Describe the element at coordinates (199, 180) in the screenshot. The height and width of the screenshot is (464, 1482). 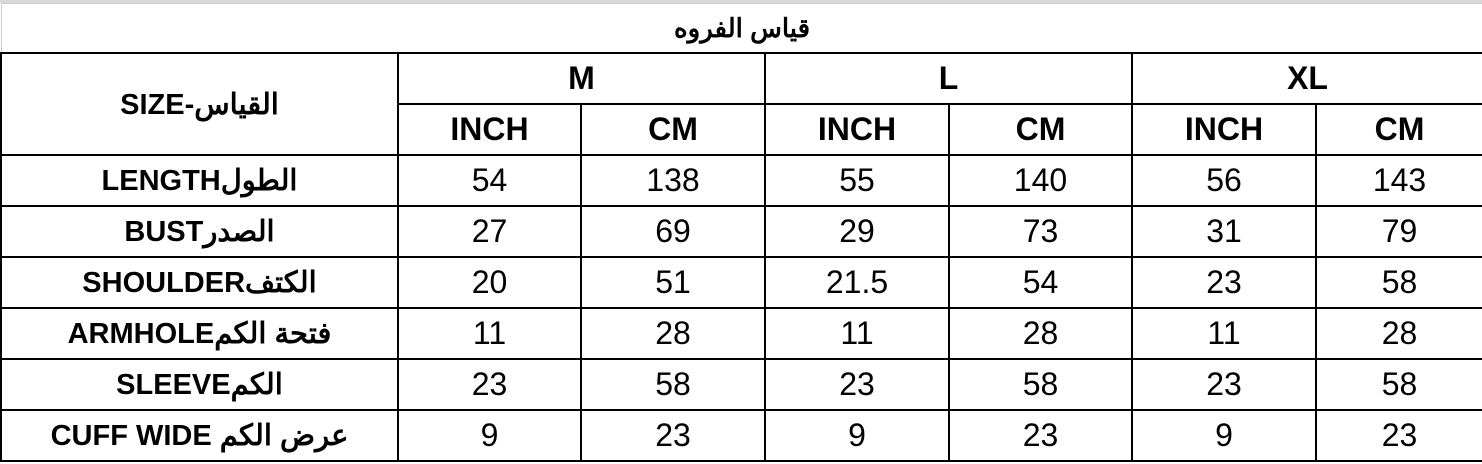
I see `row-label: الطولLENGTH` at that location.